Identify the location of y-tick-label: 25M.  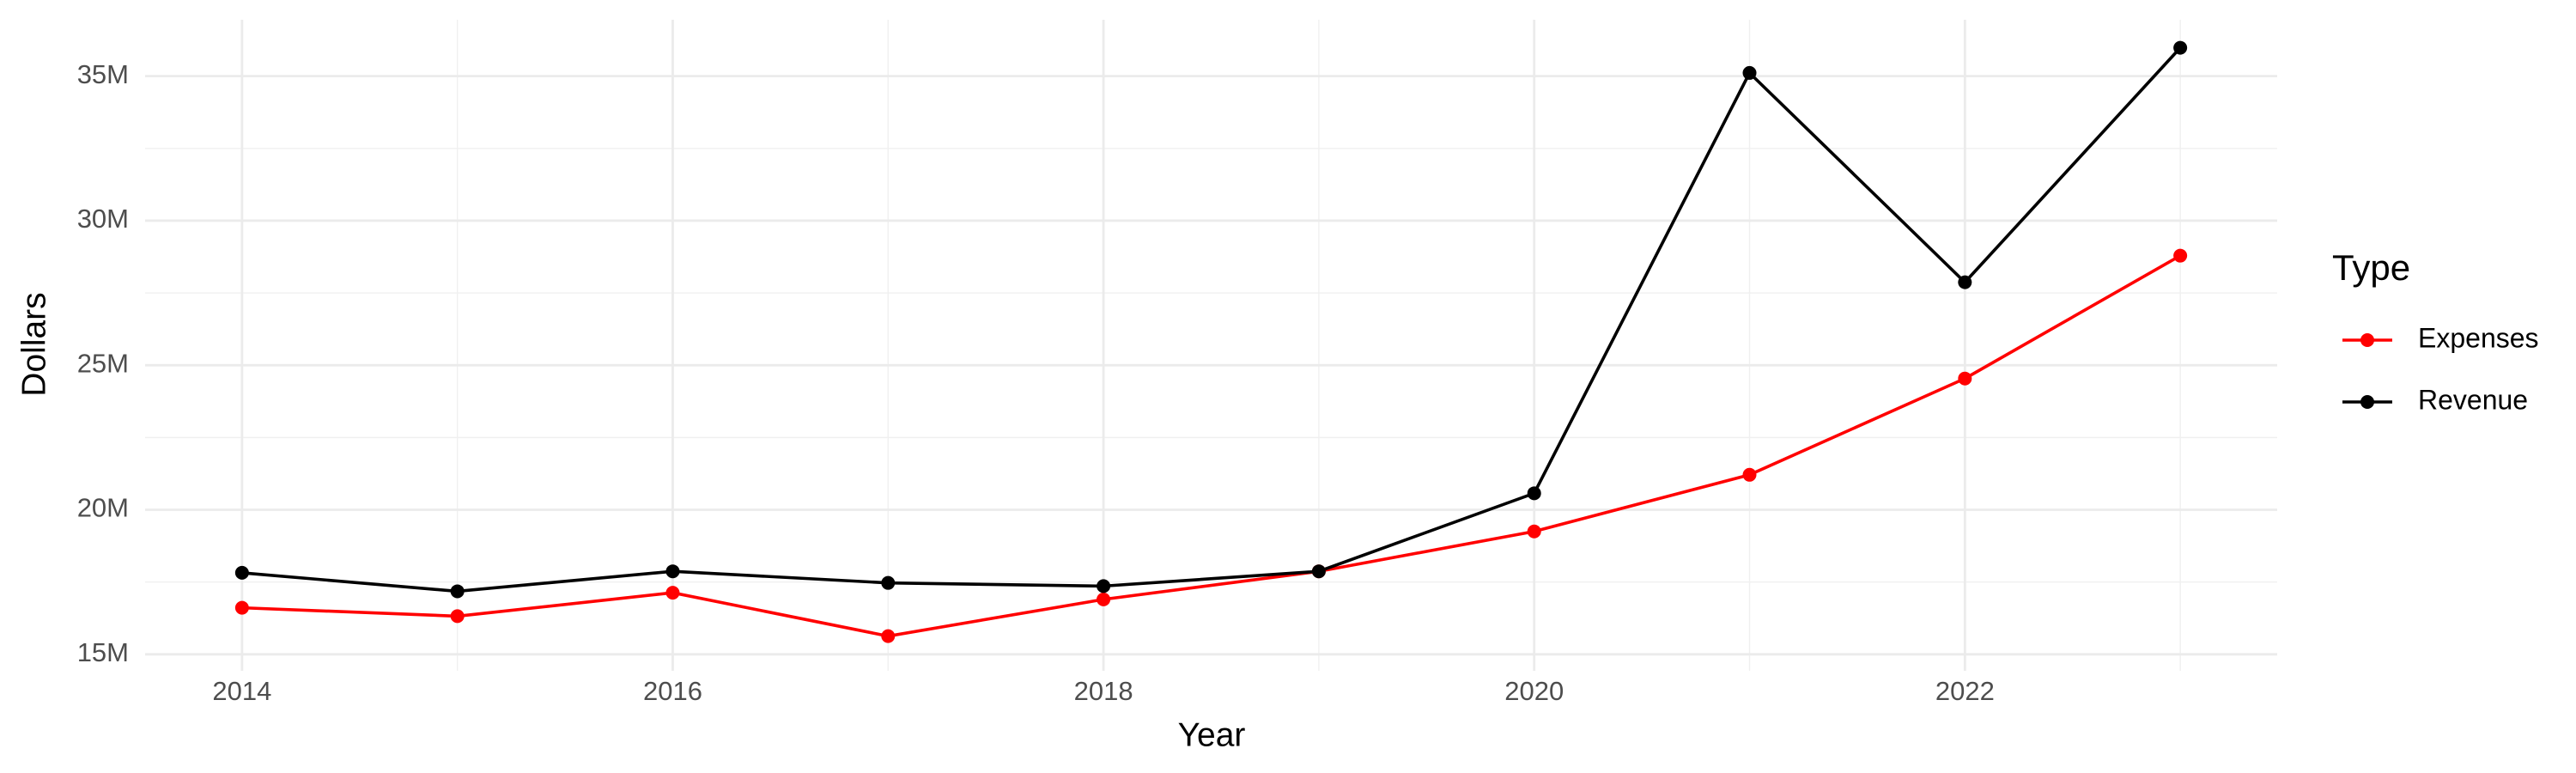
(103, 363).